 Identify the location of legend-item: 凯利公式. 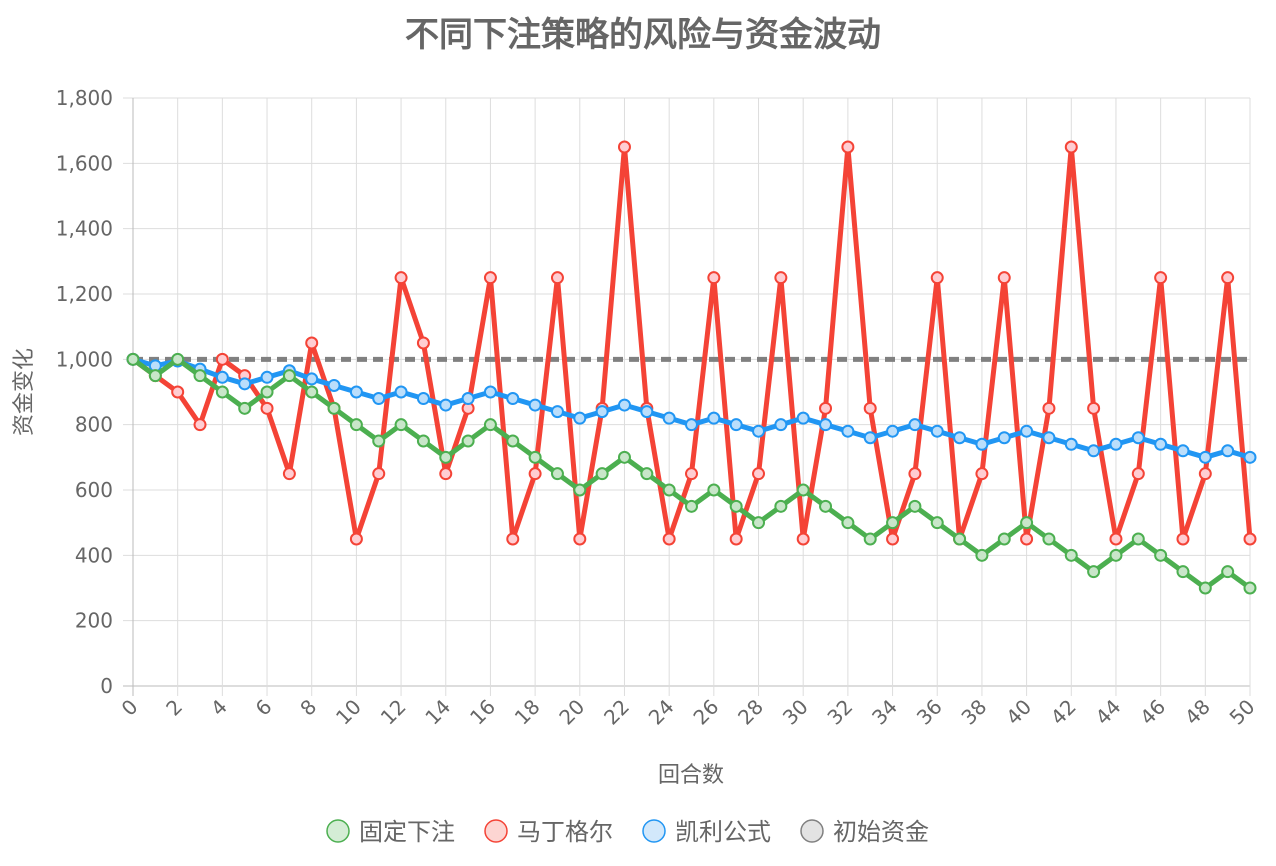
(706, 832).